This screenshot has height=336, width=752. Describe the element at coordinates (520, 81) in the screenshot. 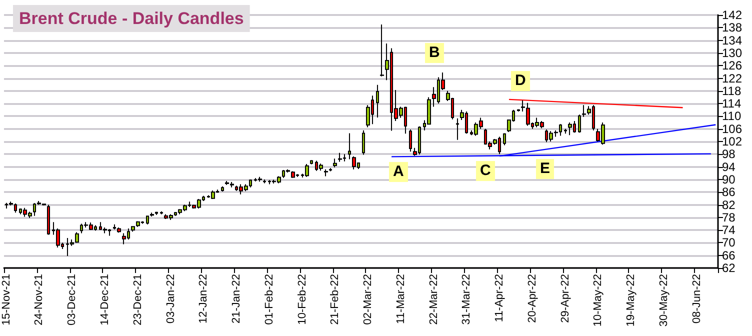

I see `annotation: D` at that location.